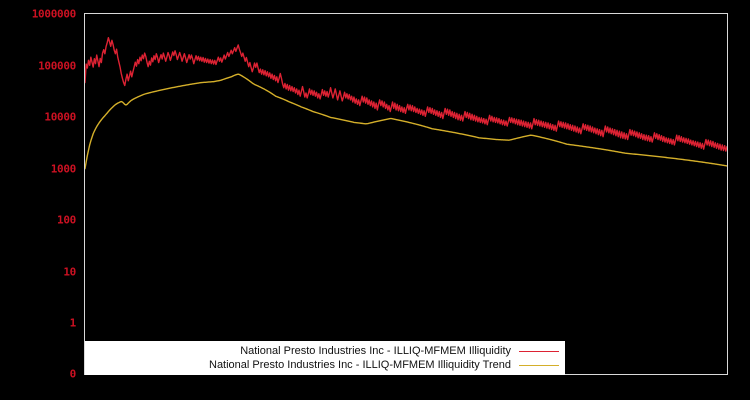 The height and width of the screenshot is (400, 750). What do you see at coordinates (63, 168) in the screenshot?
I see `y-tick-label: 1000` at bounding box center [63, 168].